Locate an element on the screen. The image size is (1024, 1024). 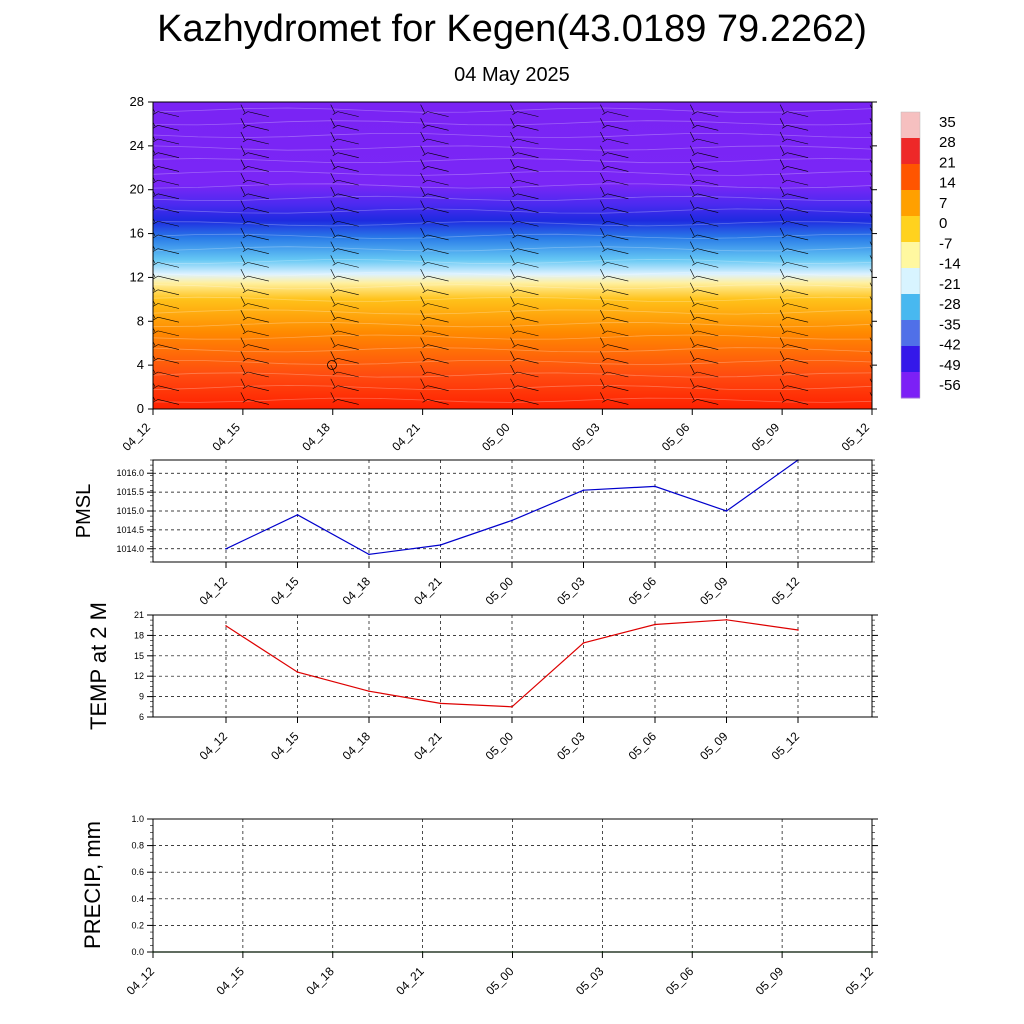
y-tick-label: 15 is located at coordinates (139, 656).